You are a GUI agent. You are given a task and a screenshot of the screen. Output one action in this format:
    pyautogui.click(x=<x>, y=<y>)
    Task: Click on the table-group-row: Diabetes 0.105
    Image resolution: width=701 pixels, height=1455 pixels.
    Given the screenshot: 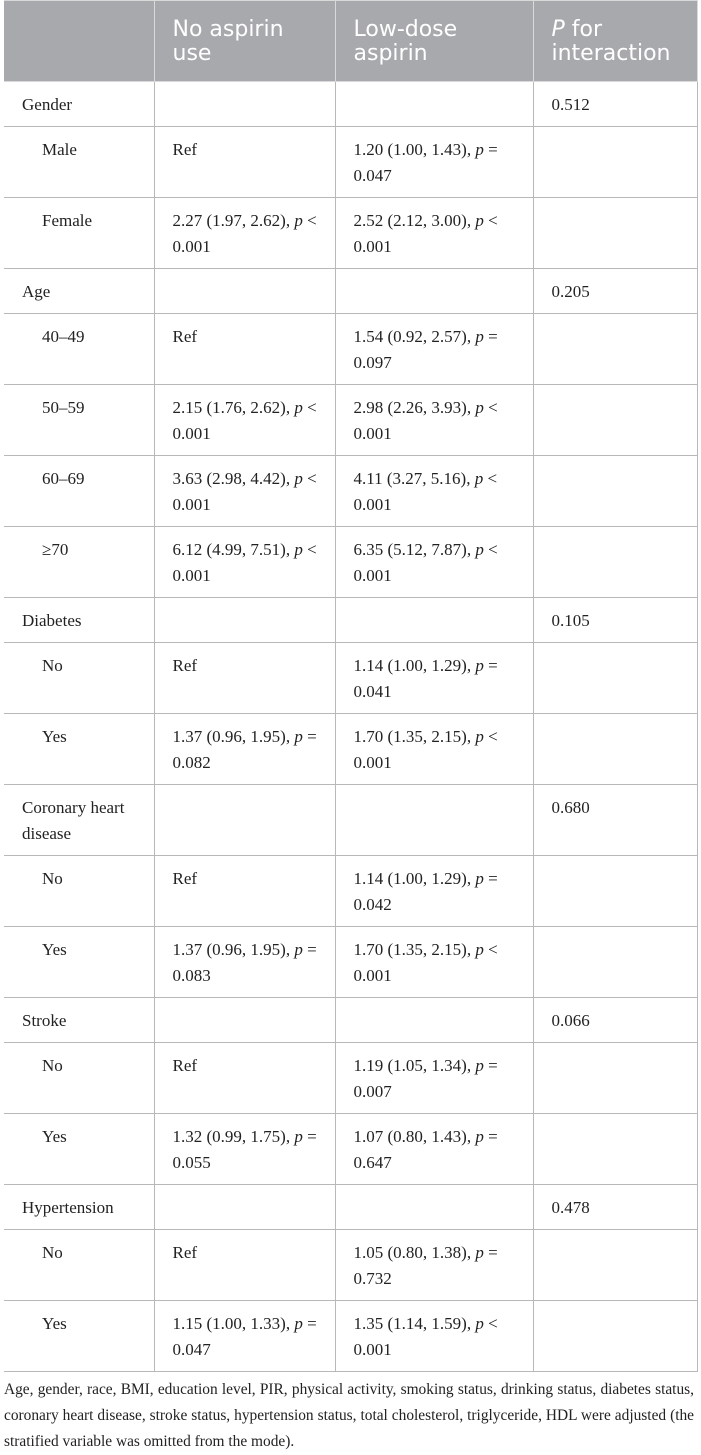 What is the action you would take?
    pyautogui.click(x=351, y=620)
    